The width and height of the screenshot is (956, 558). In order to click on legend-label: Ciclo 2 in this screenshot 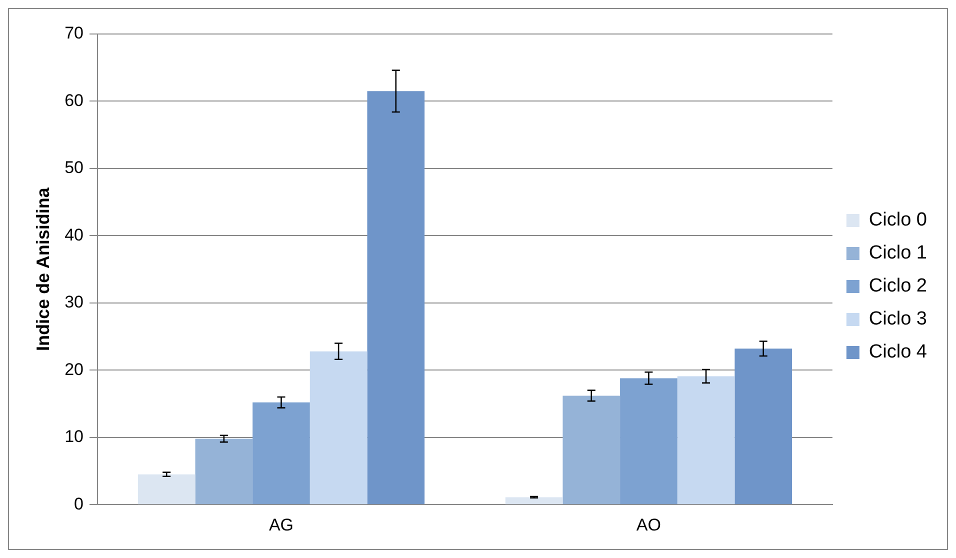, I will do `click(897, 286)`.